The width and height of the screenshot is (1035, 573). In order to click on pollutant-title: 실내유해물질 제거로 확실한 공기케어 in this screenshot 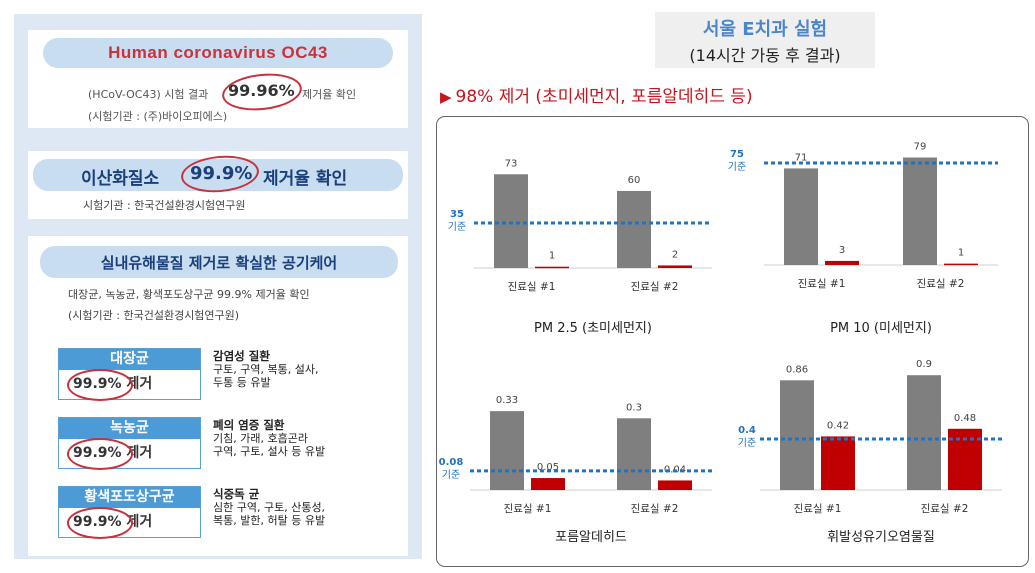, I will do `click(219, 262)`.